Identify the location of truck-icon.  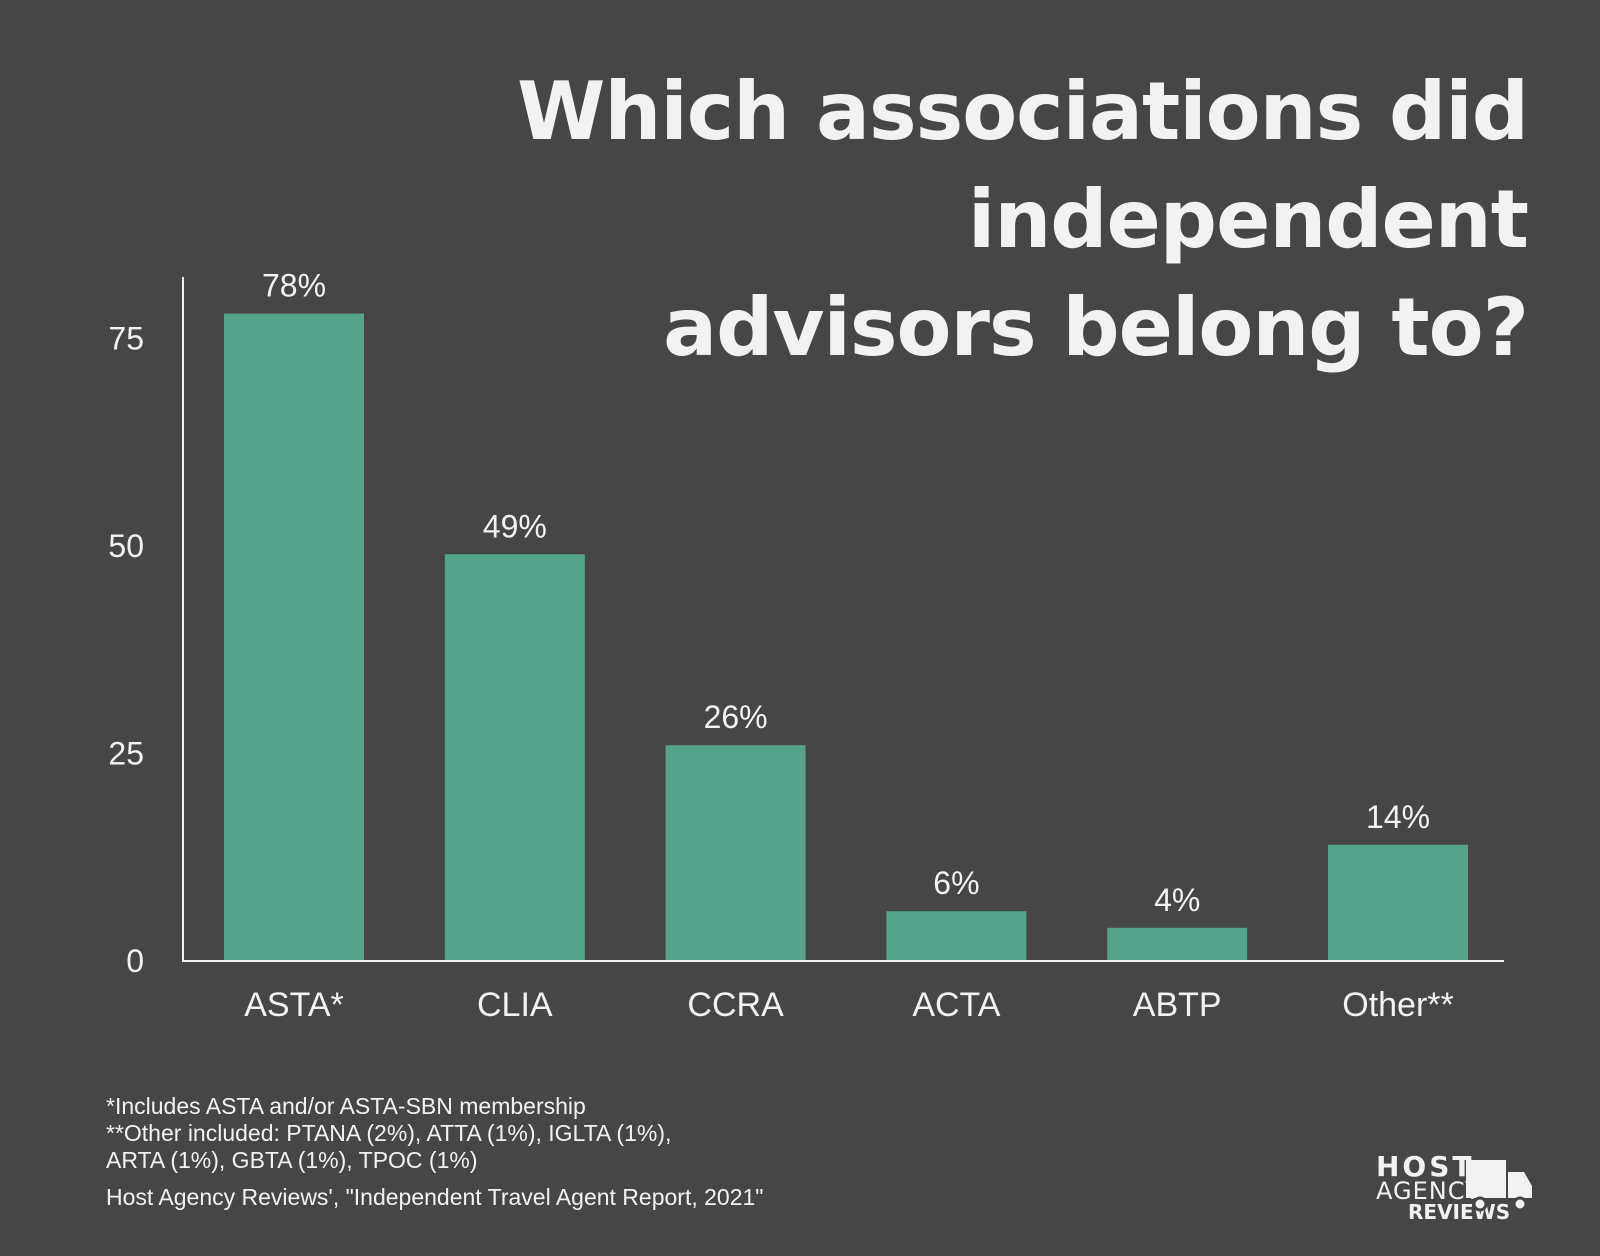
(1499, 1186).